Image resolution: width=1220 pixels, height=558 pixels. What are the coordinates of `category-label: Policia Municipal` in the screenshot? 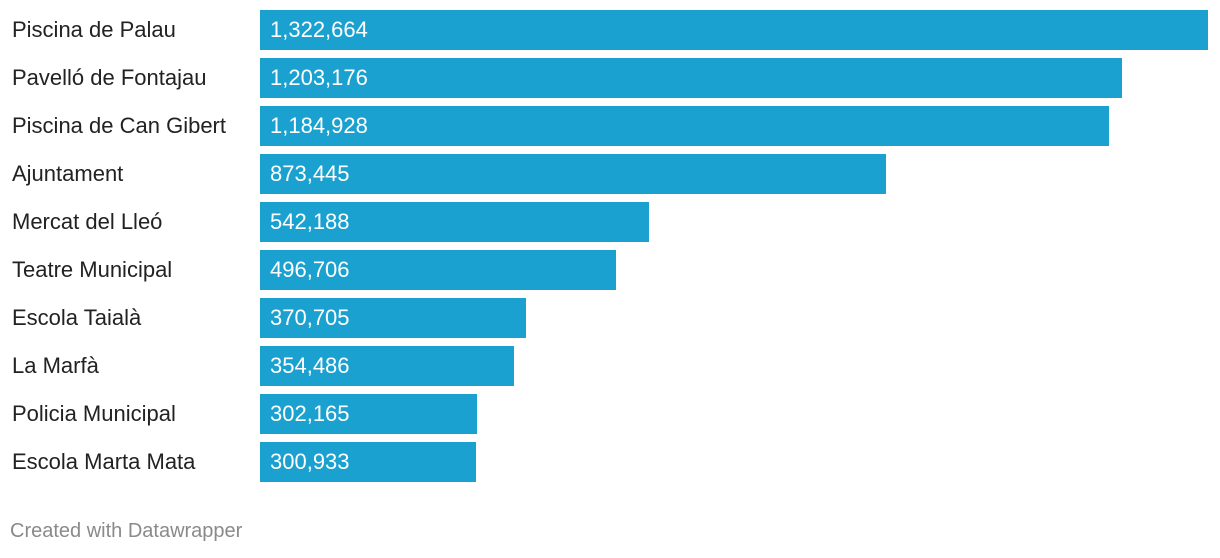 It's located at (94, 413).